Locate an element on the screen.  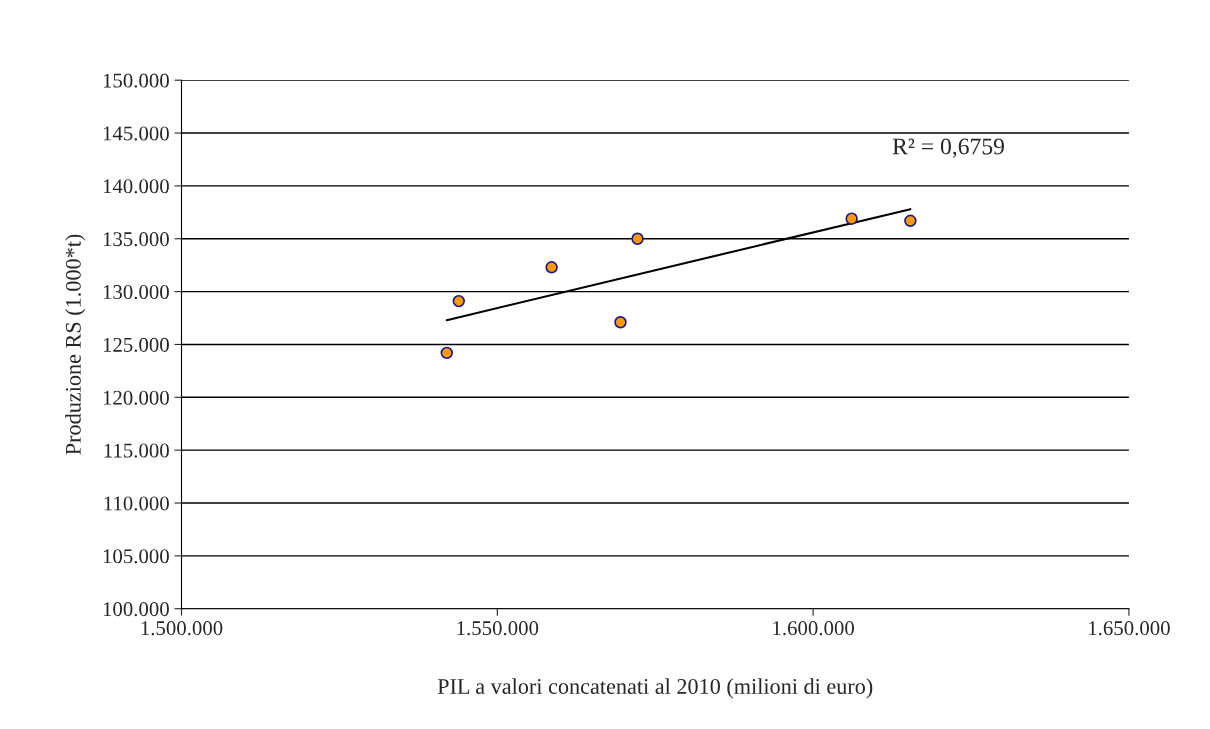
y-tick-label: 135.000 is located at coordinates (136, 239).